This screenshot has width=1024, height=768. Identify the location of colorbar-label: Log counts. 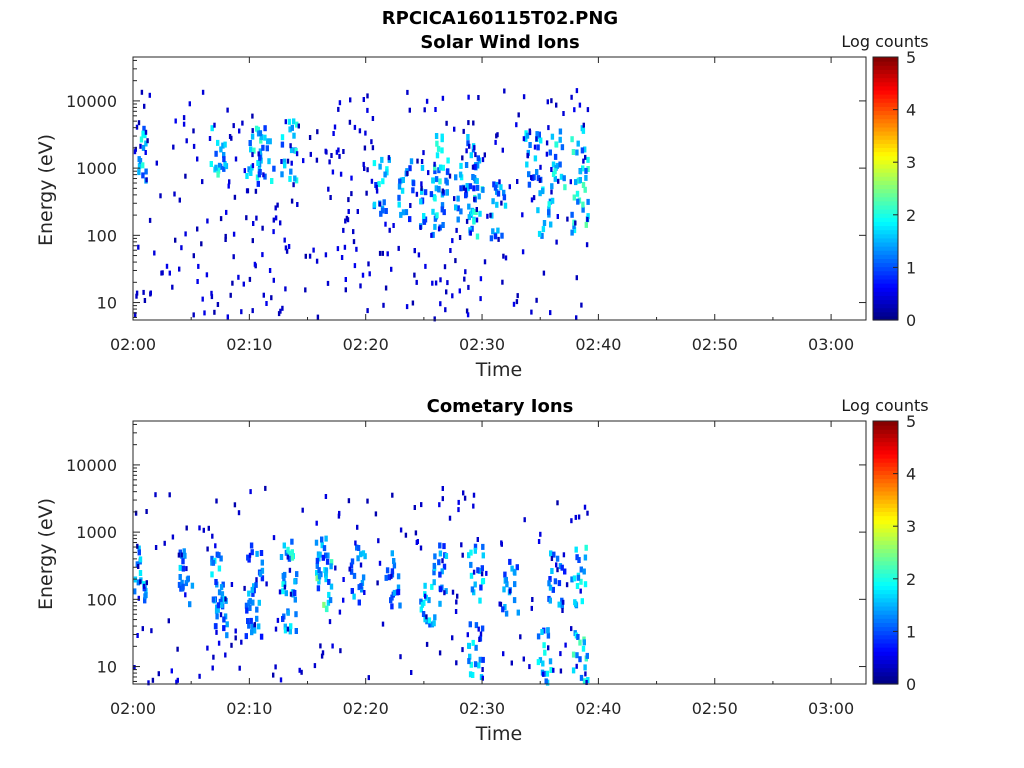
(884, 405).